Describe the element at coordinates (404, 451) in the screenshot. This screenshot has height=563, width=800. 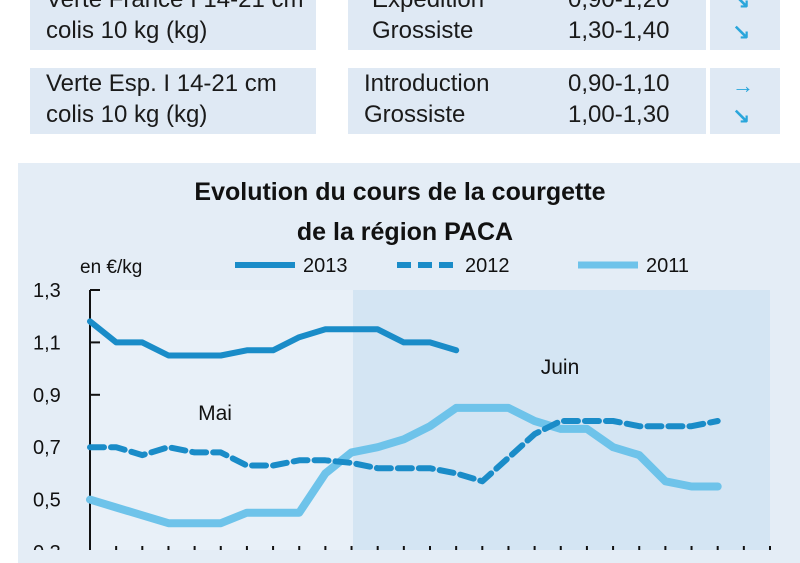
I see `series-line-2012` at that location.